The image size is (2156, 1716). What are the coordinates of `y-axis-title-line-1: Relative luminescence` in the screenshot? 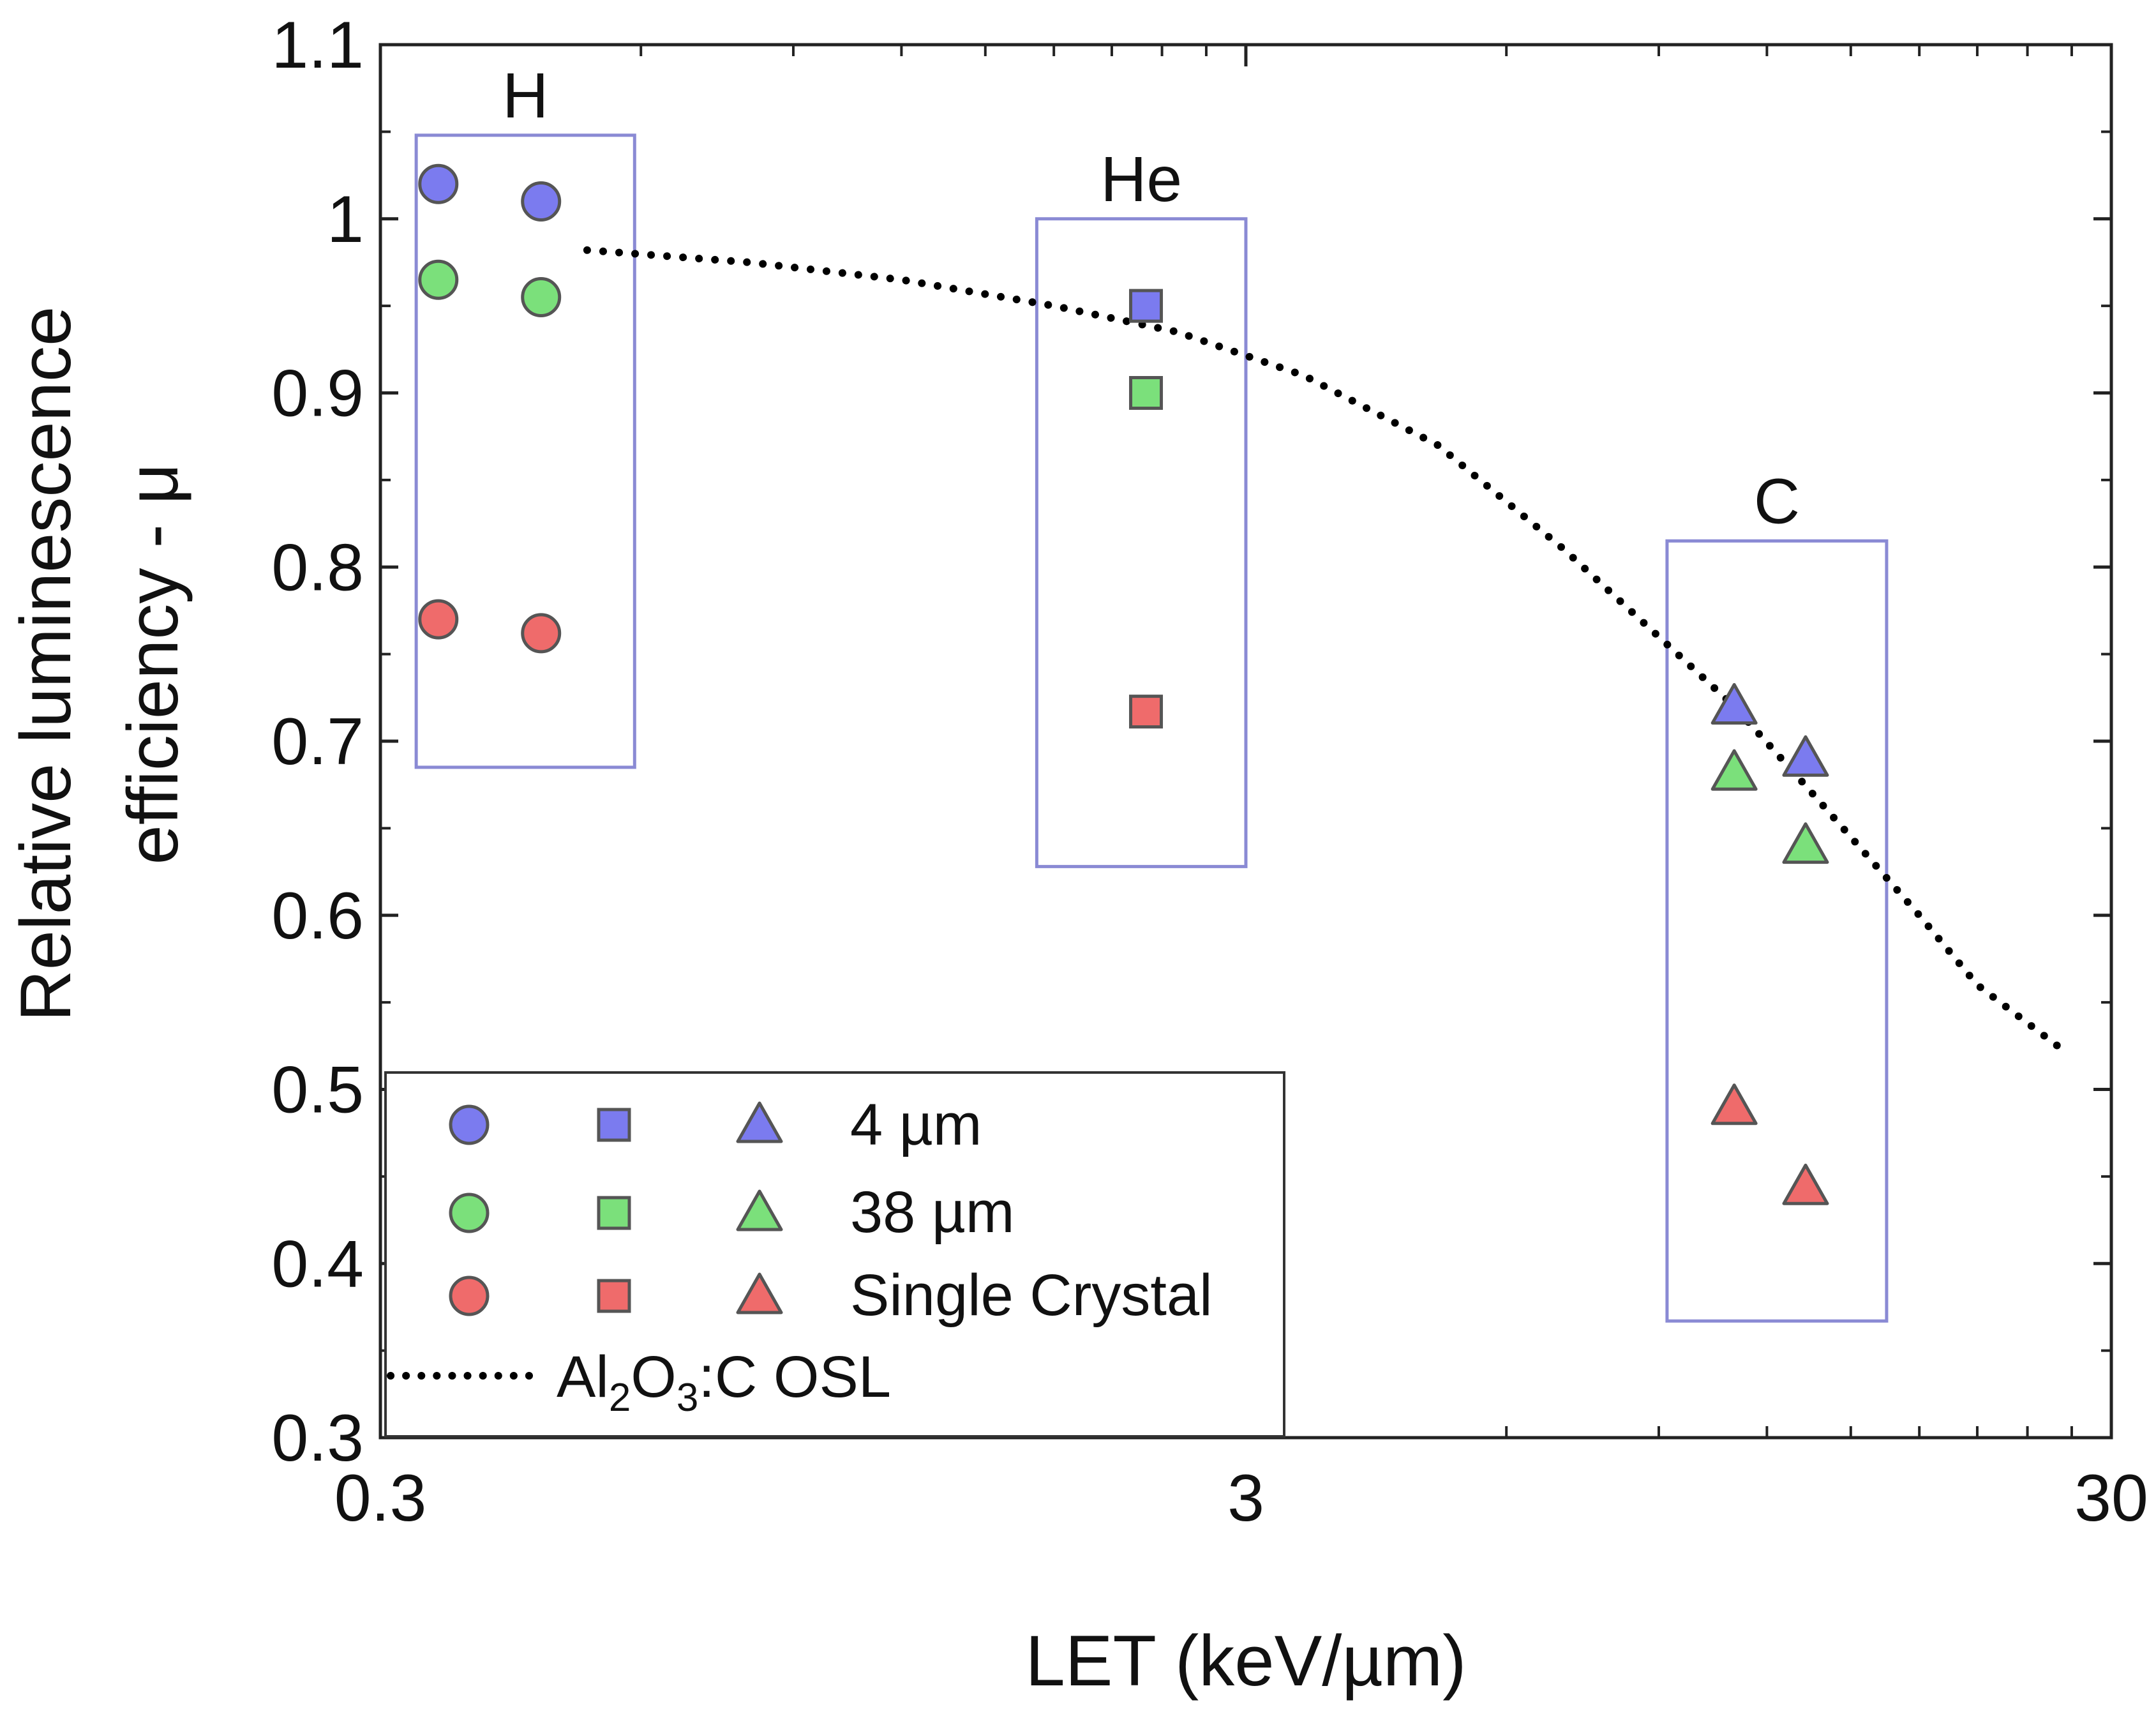 It's located at (46, 664).